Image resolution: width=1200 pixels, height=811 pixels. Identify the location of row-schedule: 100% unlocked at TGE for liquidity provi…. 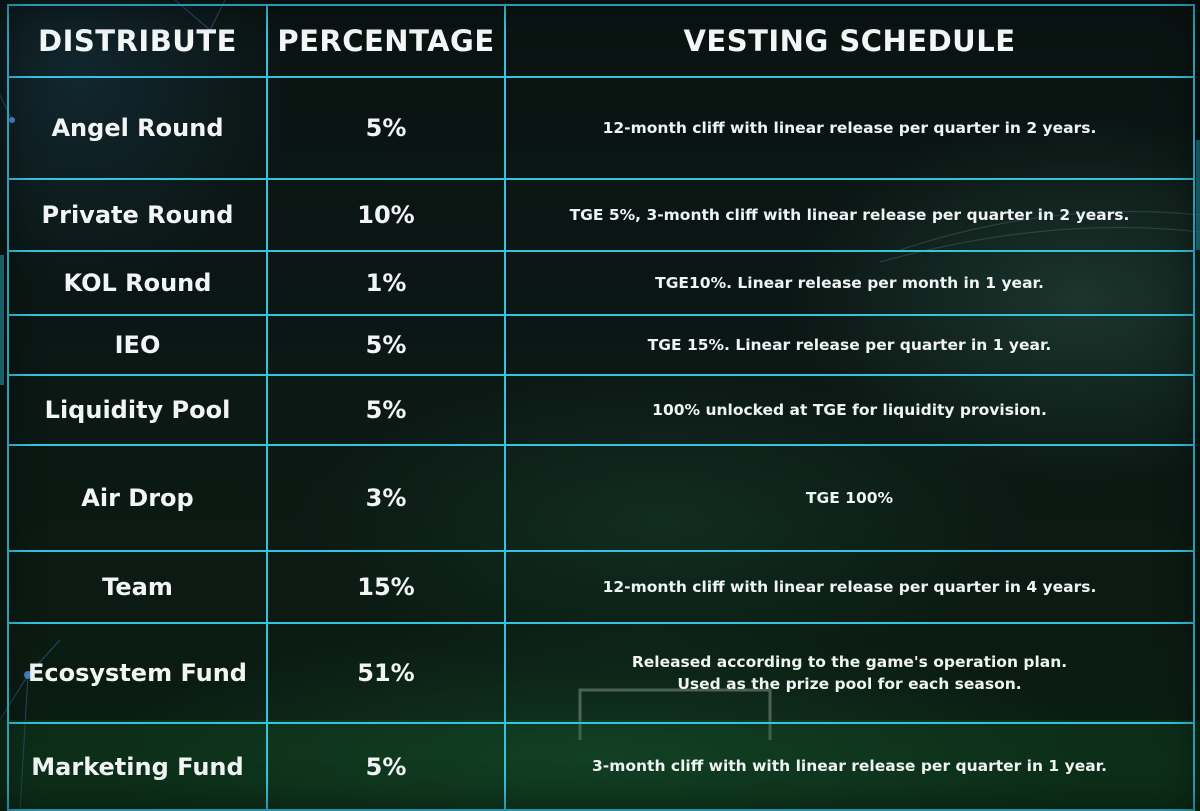
(849, 410).